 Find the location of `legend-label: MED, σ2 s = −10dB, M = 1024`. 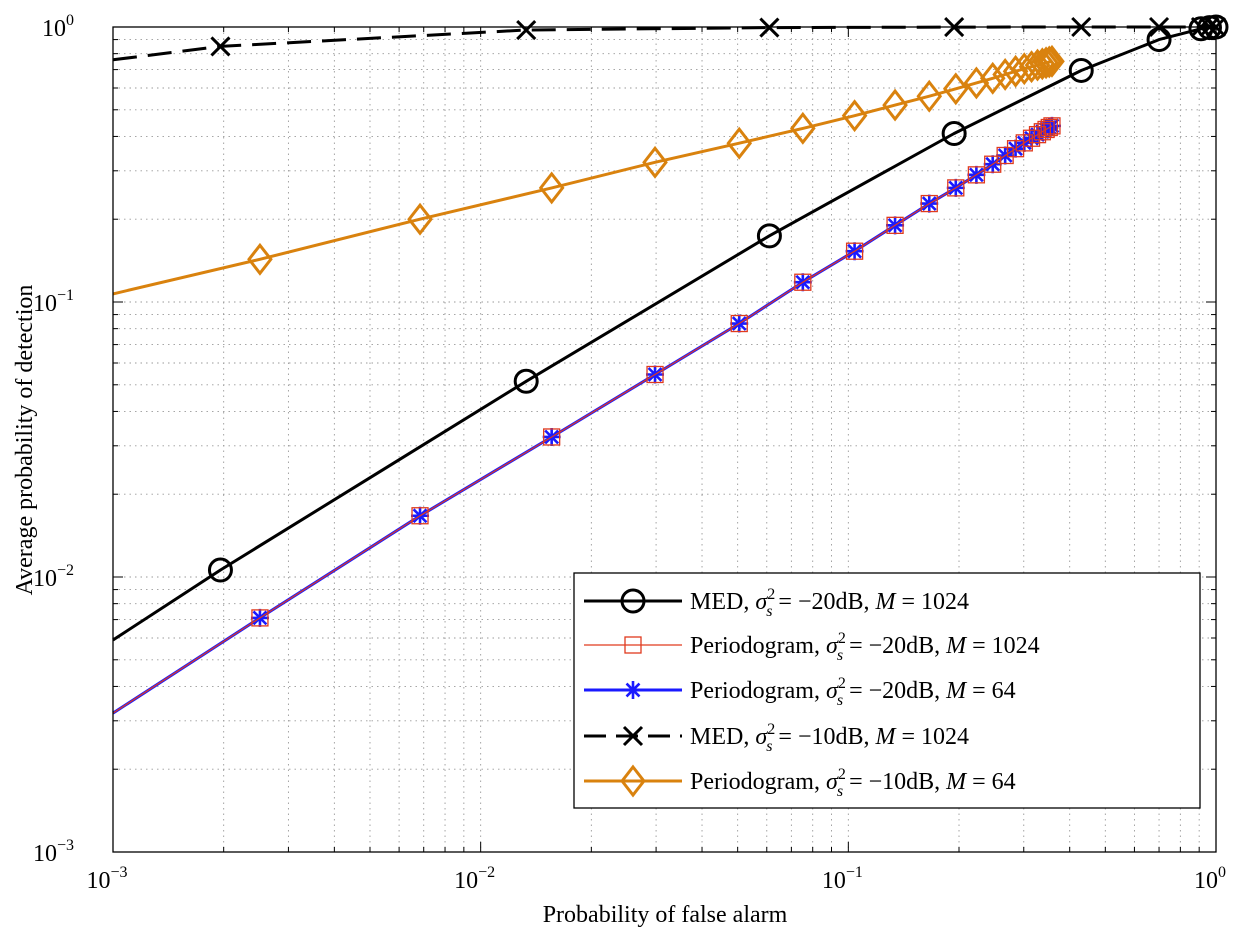

legend-label: MED, σ2 s = −10dB, M = 1024 is located at coordinates (829, 738).